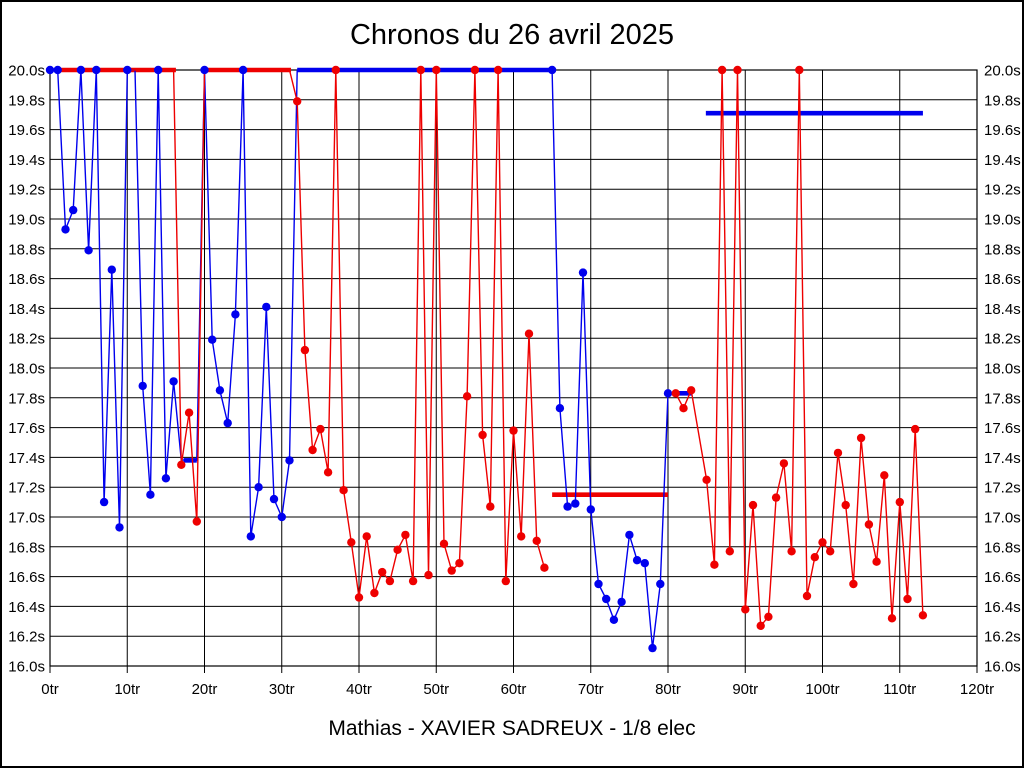 Image resolution: width=1024 pixels, height=770 pixels. What do you see at coordinates (436, 689) in the screenshot?
I see `x-tick-label: 50tr` at bounding box center [436, 689].